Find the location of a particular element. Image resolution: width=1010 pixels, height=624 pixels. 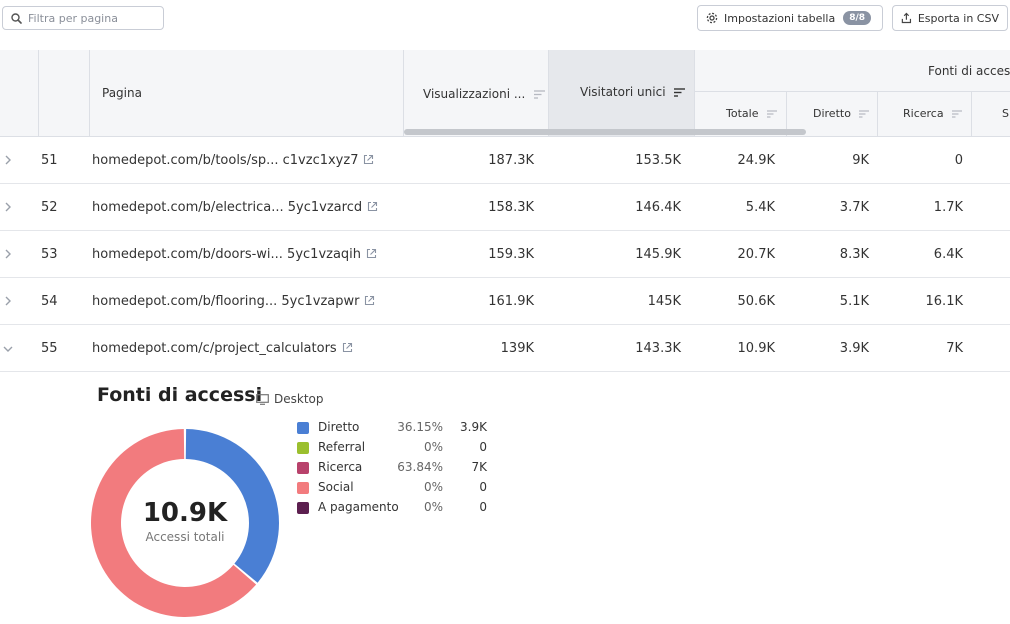

traffic-sources-donut is located at coordinates (184, 523).